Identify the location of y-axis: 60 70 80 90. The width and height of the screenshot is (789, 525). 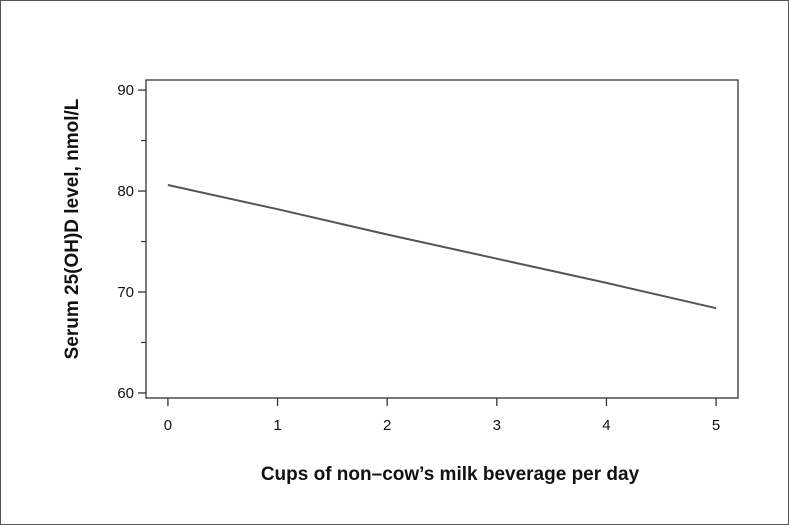
(131, 242).